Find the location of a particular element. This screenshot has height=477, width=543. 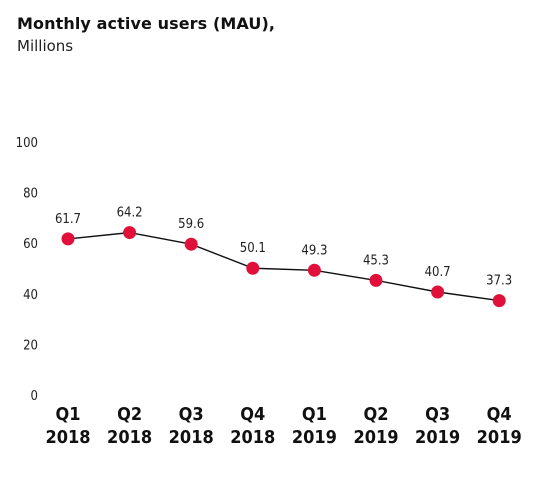

data-label: 50.1 is located at coordinates (253, 248).